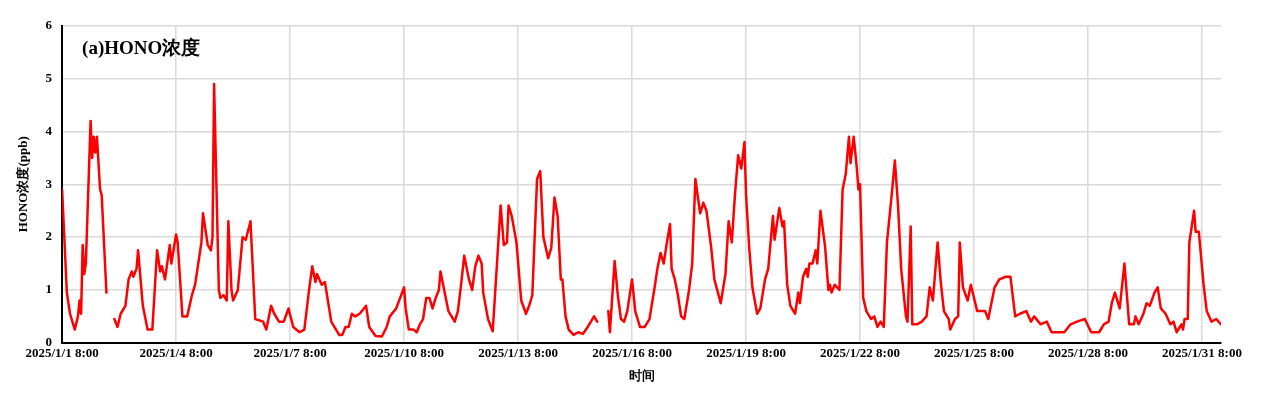 The height and width of the screenshot is (399, 1269). Describe the element at coordinates (518, 352) in the screenshot. I see `x-tick-label: 2025/1/13 8:00` at that location.